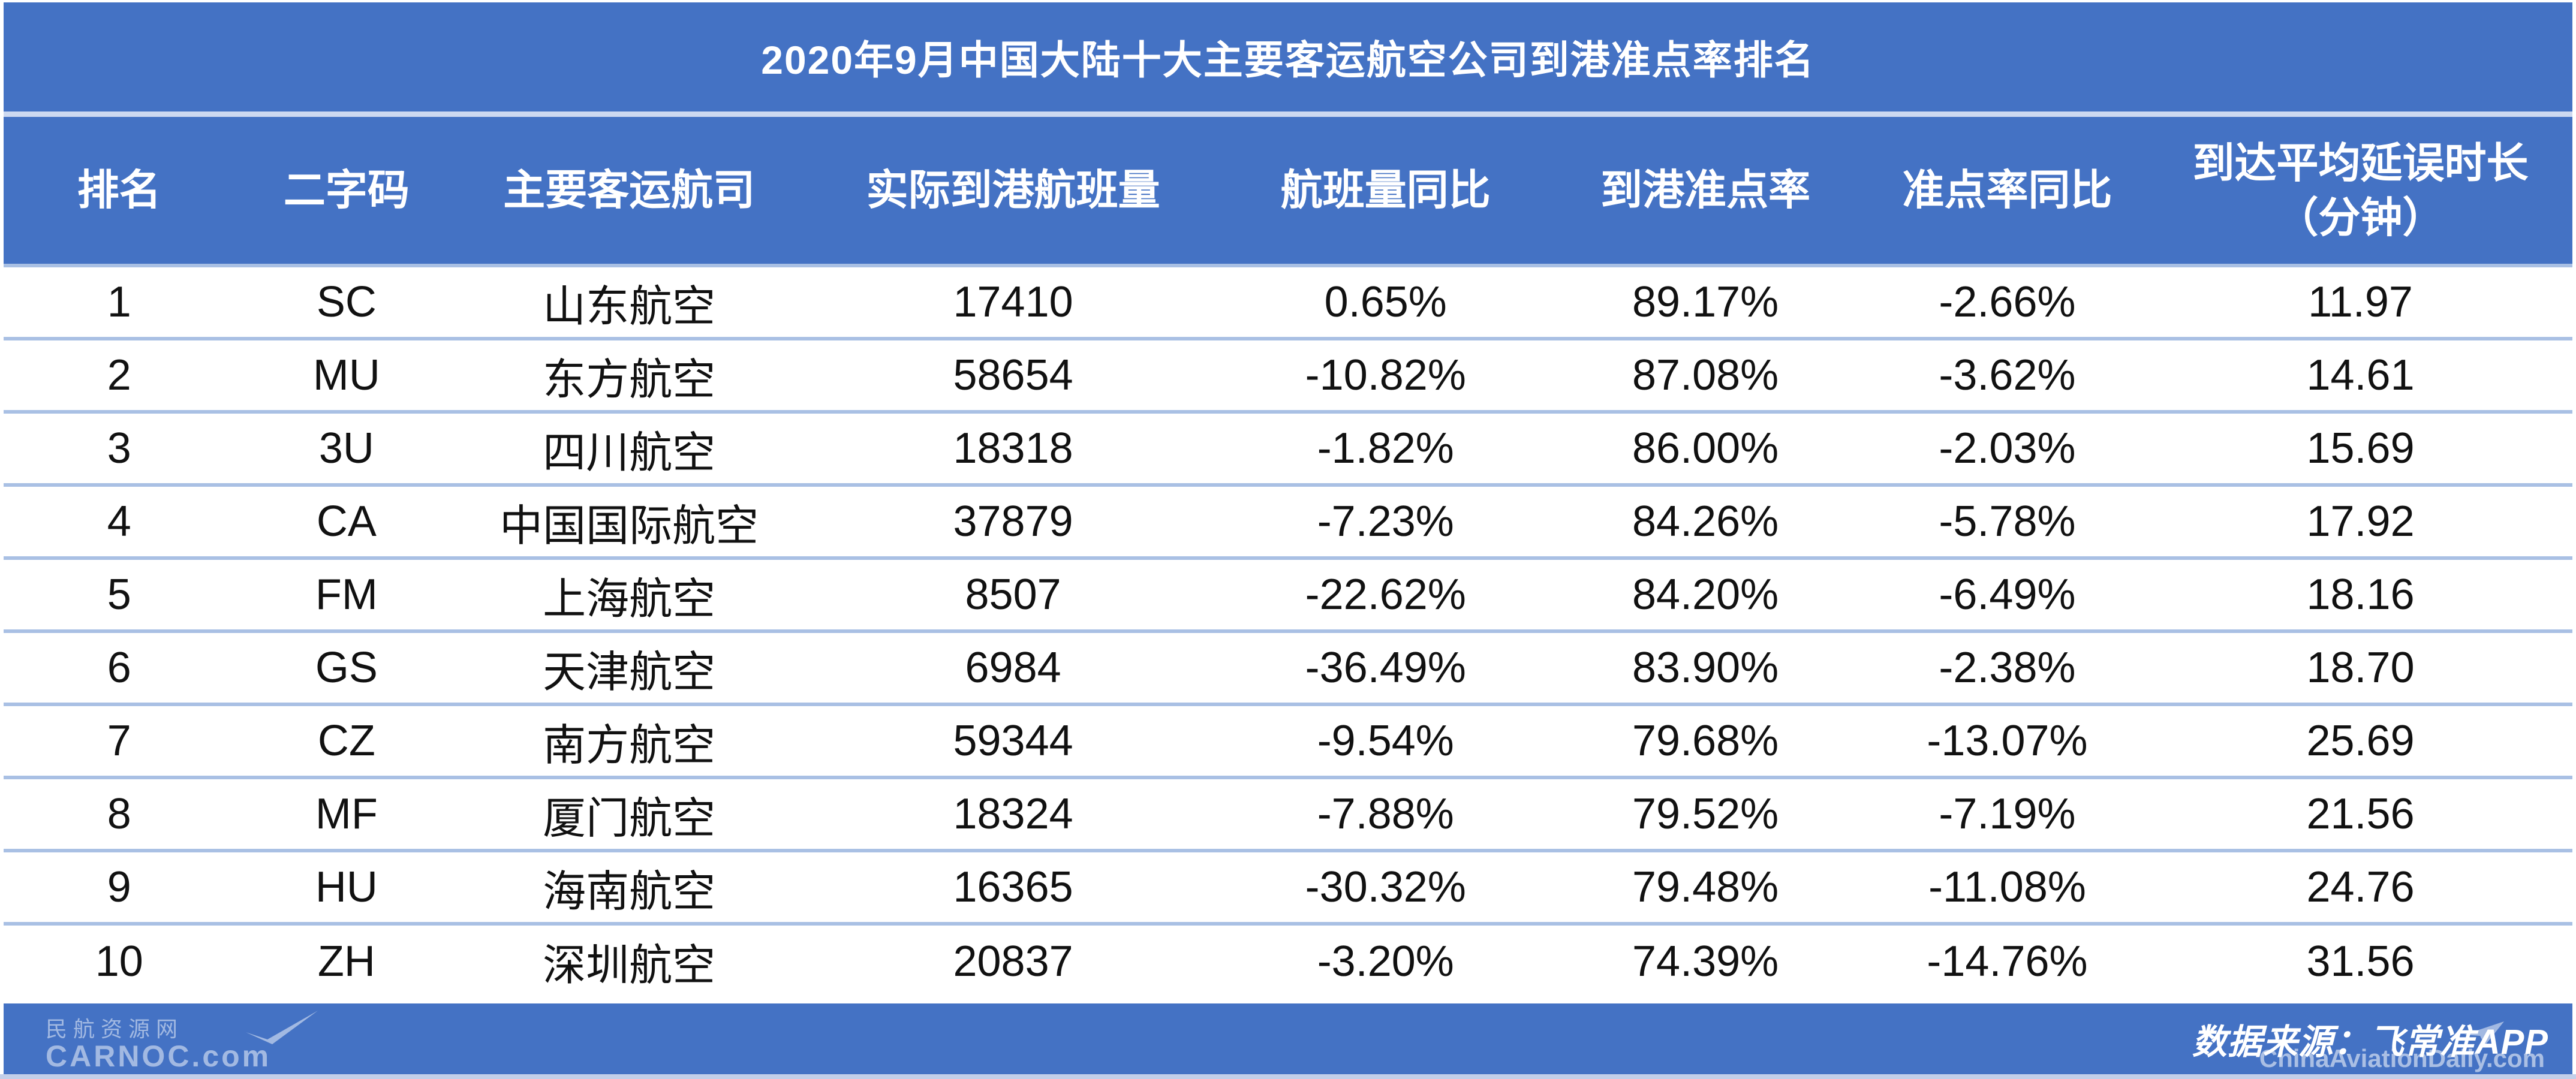  What do you see at coordinates (1705, 374) in the screenshot?
I see `cell-otp: 87.08%` at bounding box center [1705, 374].